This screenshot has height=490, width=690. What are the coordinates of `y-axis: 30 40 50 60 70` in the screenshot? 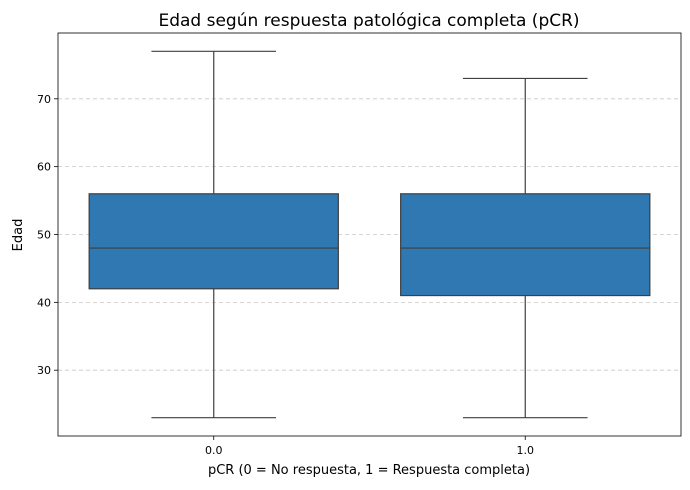 It's located at (47, 235).